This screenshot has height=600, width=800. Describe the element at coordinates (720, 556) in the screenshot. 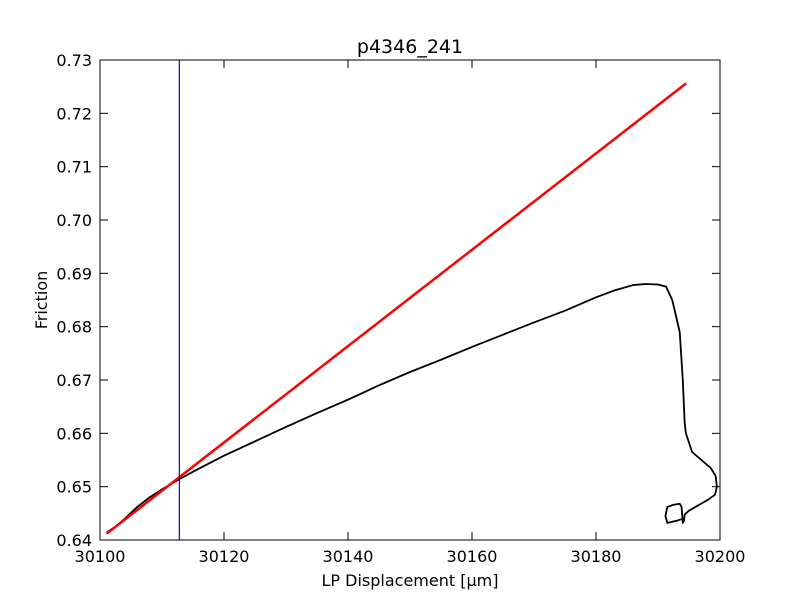

I see `x-tick-label: 30200` at that location.